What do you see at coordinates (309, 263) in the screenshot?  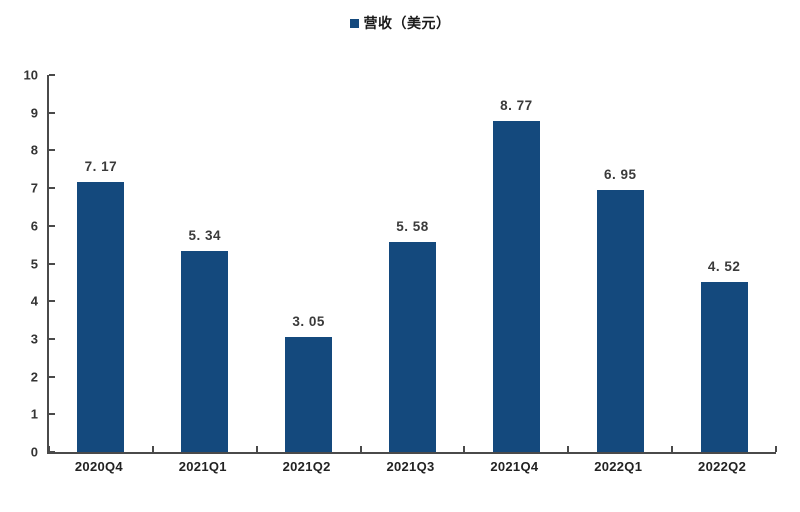 I see `bar-column: 3. 05` at bounding box center [309, 263].